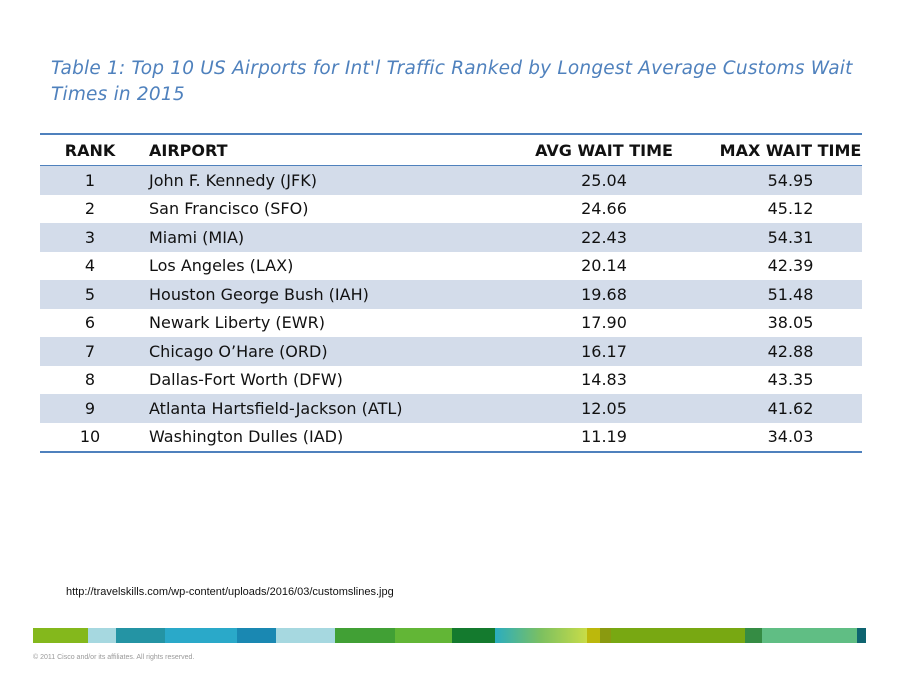 The image size is (900, 675). I want to click on airport-cell: Washington Dulles (IAD), so click(246, 437).